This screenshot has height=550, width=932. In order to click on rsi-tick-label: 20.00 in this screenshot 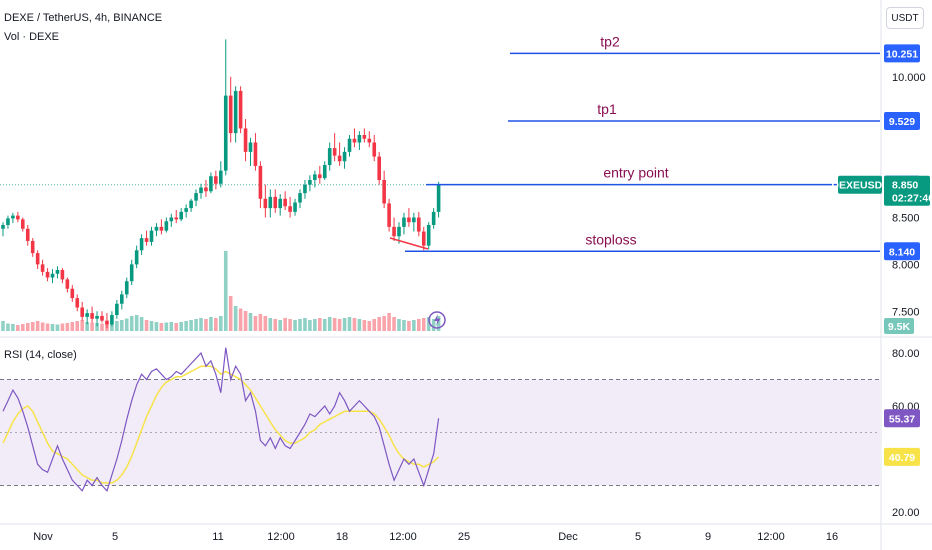, I will do `click(906, 513)`.